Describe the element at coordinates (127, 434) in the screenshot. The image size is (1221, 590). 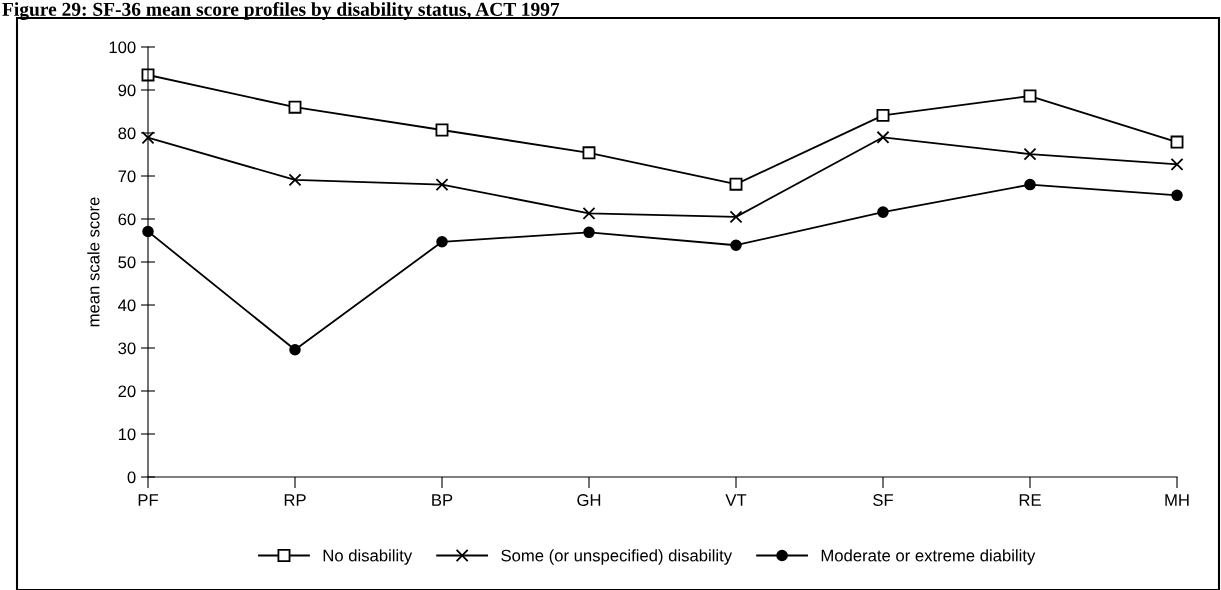
I see `y-tick-label: 10` at that location.